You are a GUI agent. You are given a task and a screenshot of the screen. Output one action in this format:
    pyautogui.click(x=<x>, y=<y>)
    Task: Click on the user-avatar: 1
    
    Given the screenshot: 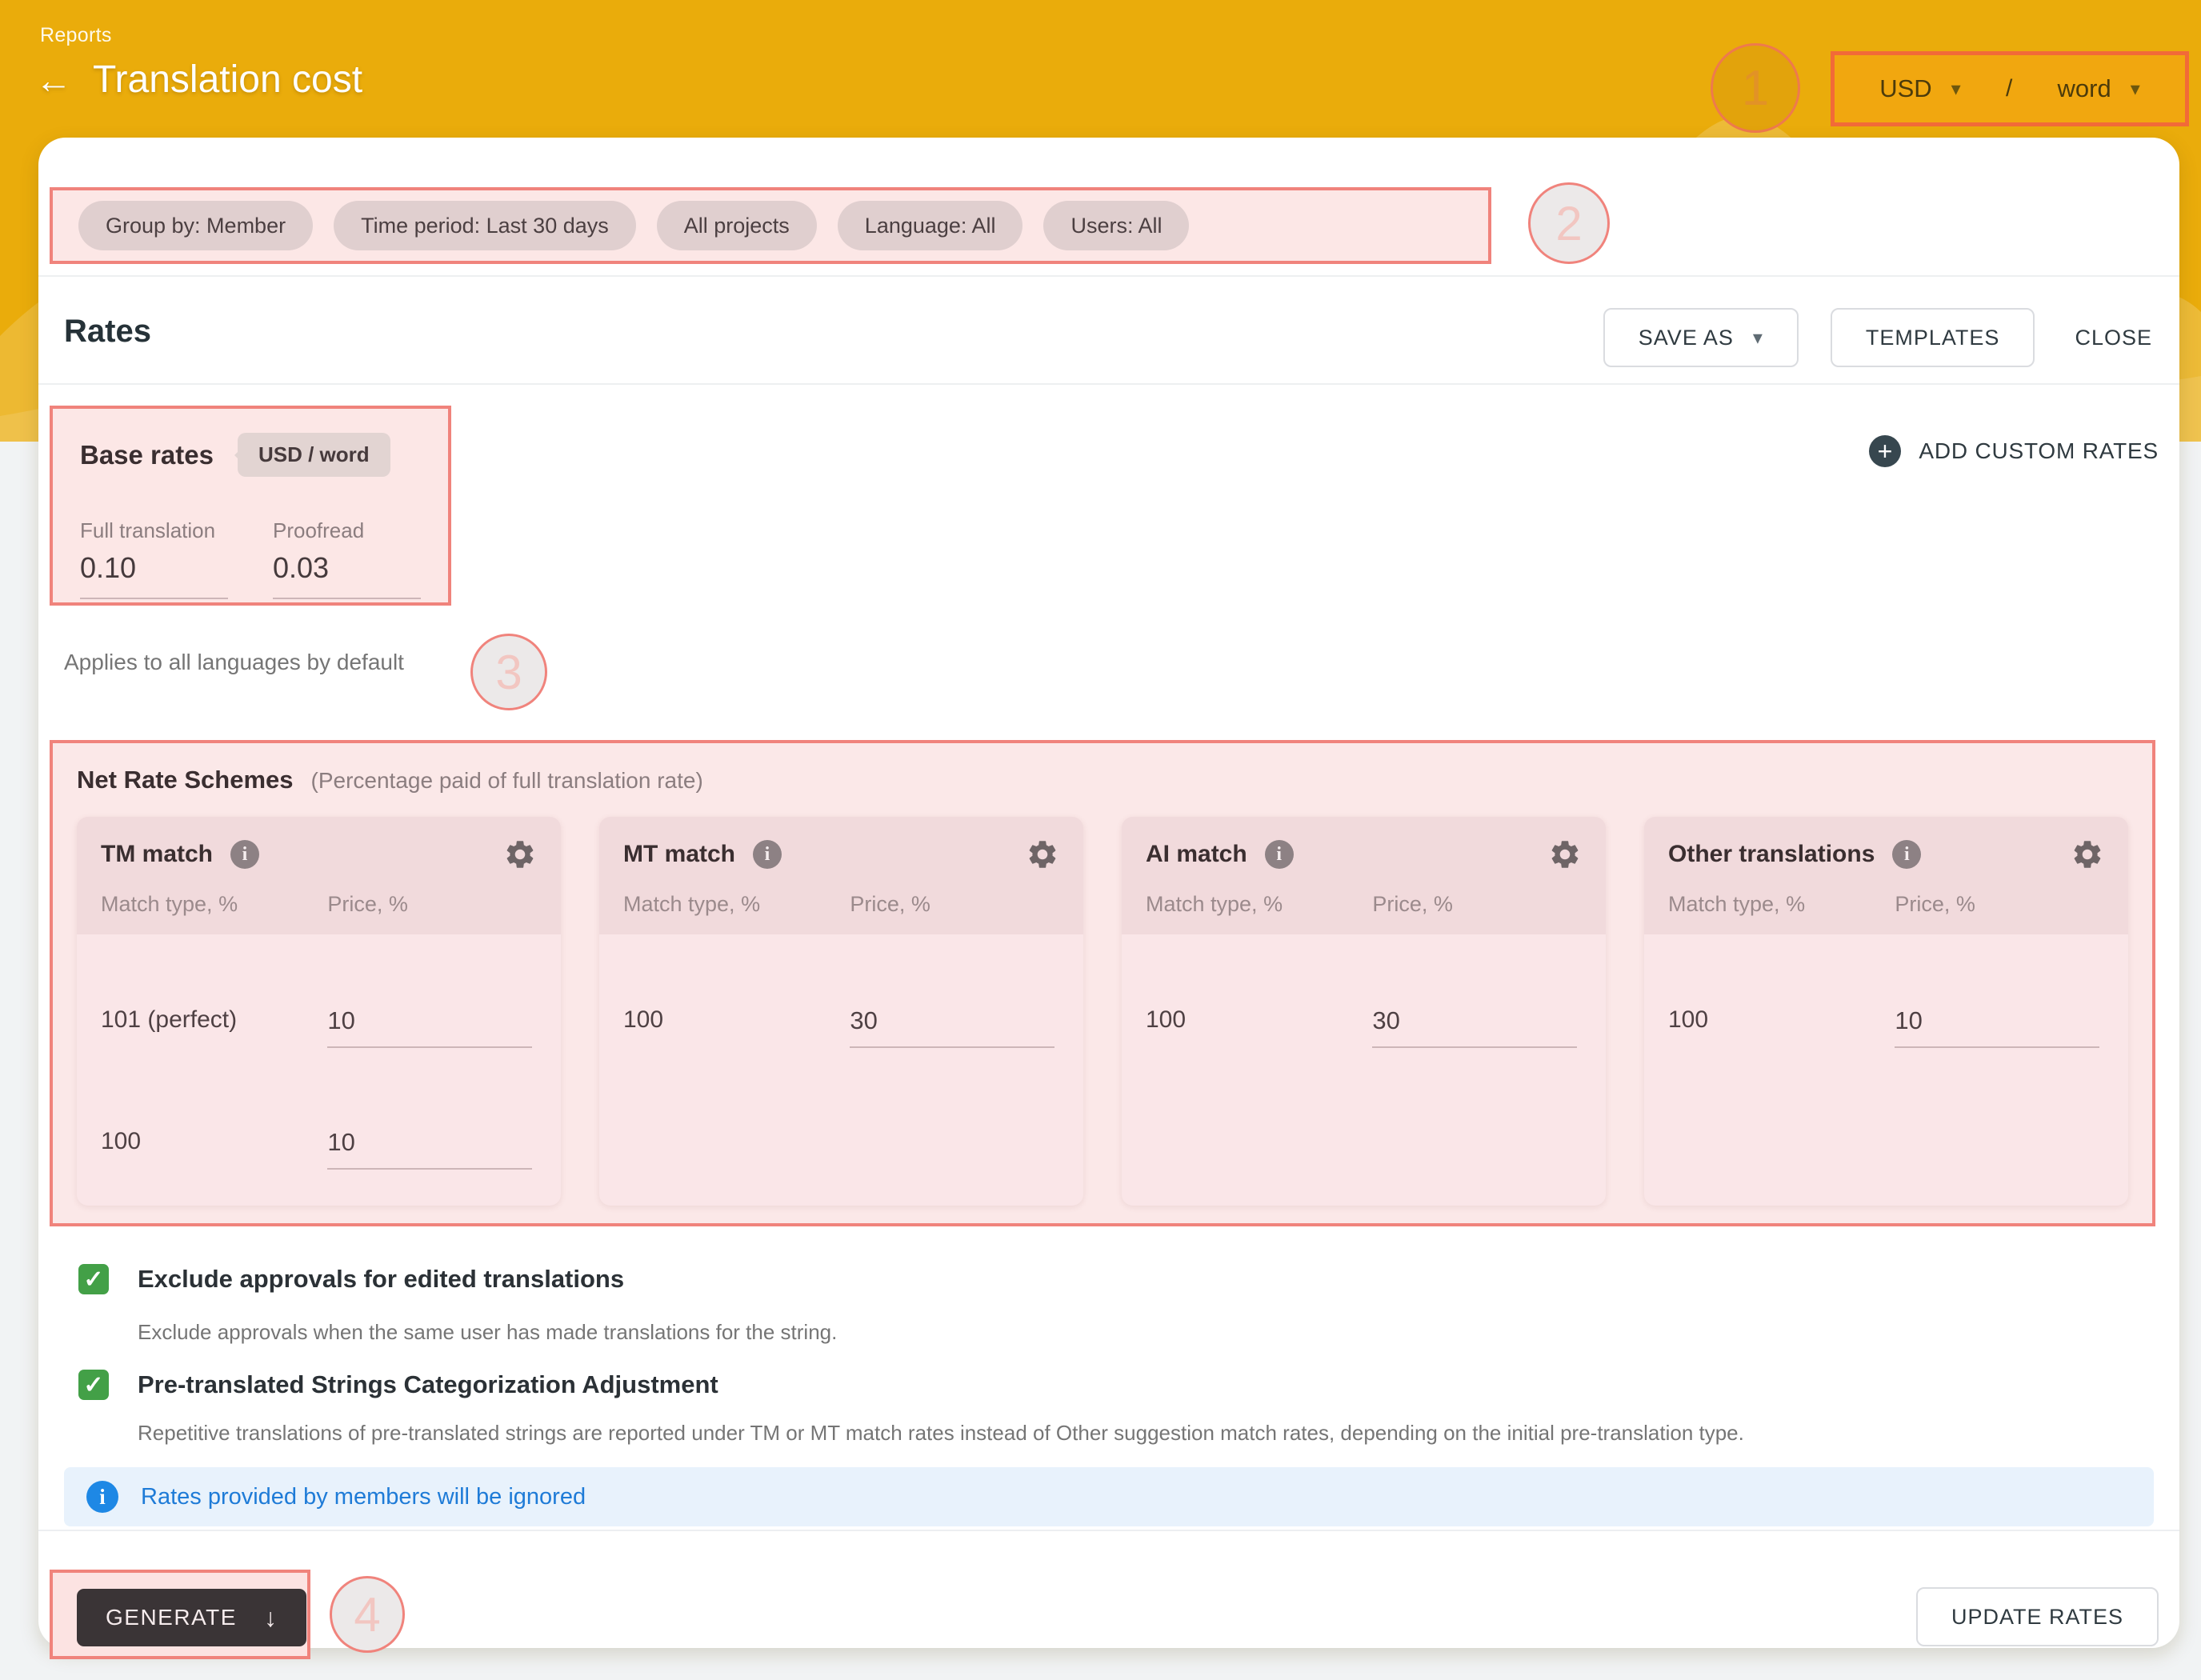 What is the action you would take?
    pyautogui.click(x=1755, y=88)
    